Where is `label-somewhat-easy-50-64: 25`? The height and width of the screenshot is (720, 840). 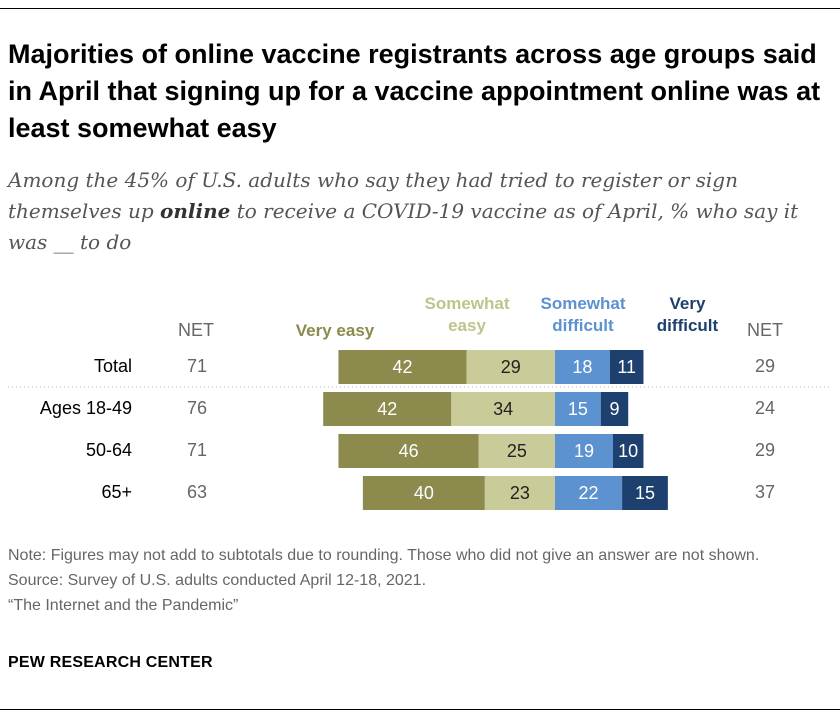 label-somewhat-easy-50-64: 25 is located at coordinates (517, 451).